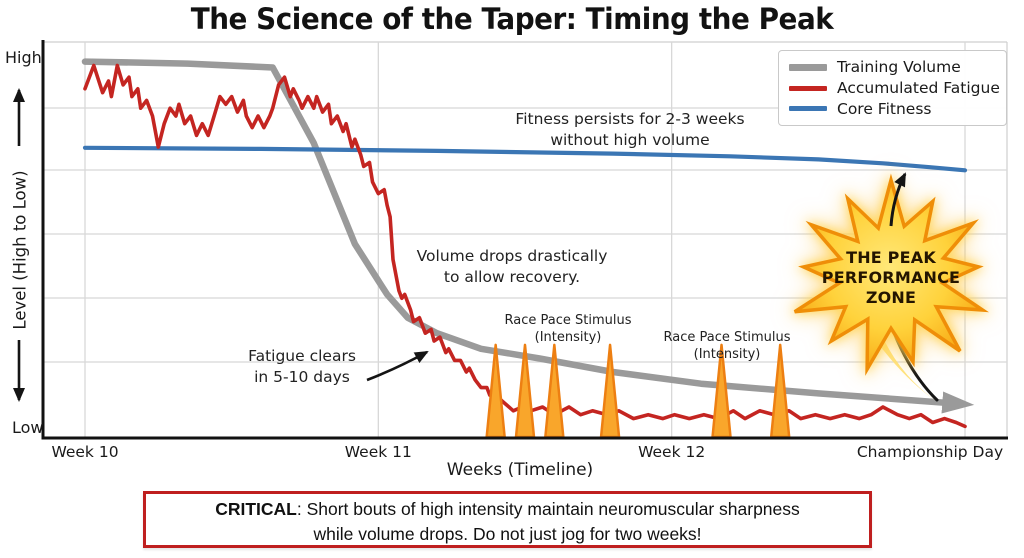  What do you see at coordinates (302, 377) in the screenshot?
I see `annotation-line: in 5-10 days` at bounding box center [302, 377].